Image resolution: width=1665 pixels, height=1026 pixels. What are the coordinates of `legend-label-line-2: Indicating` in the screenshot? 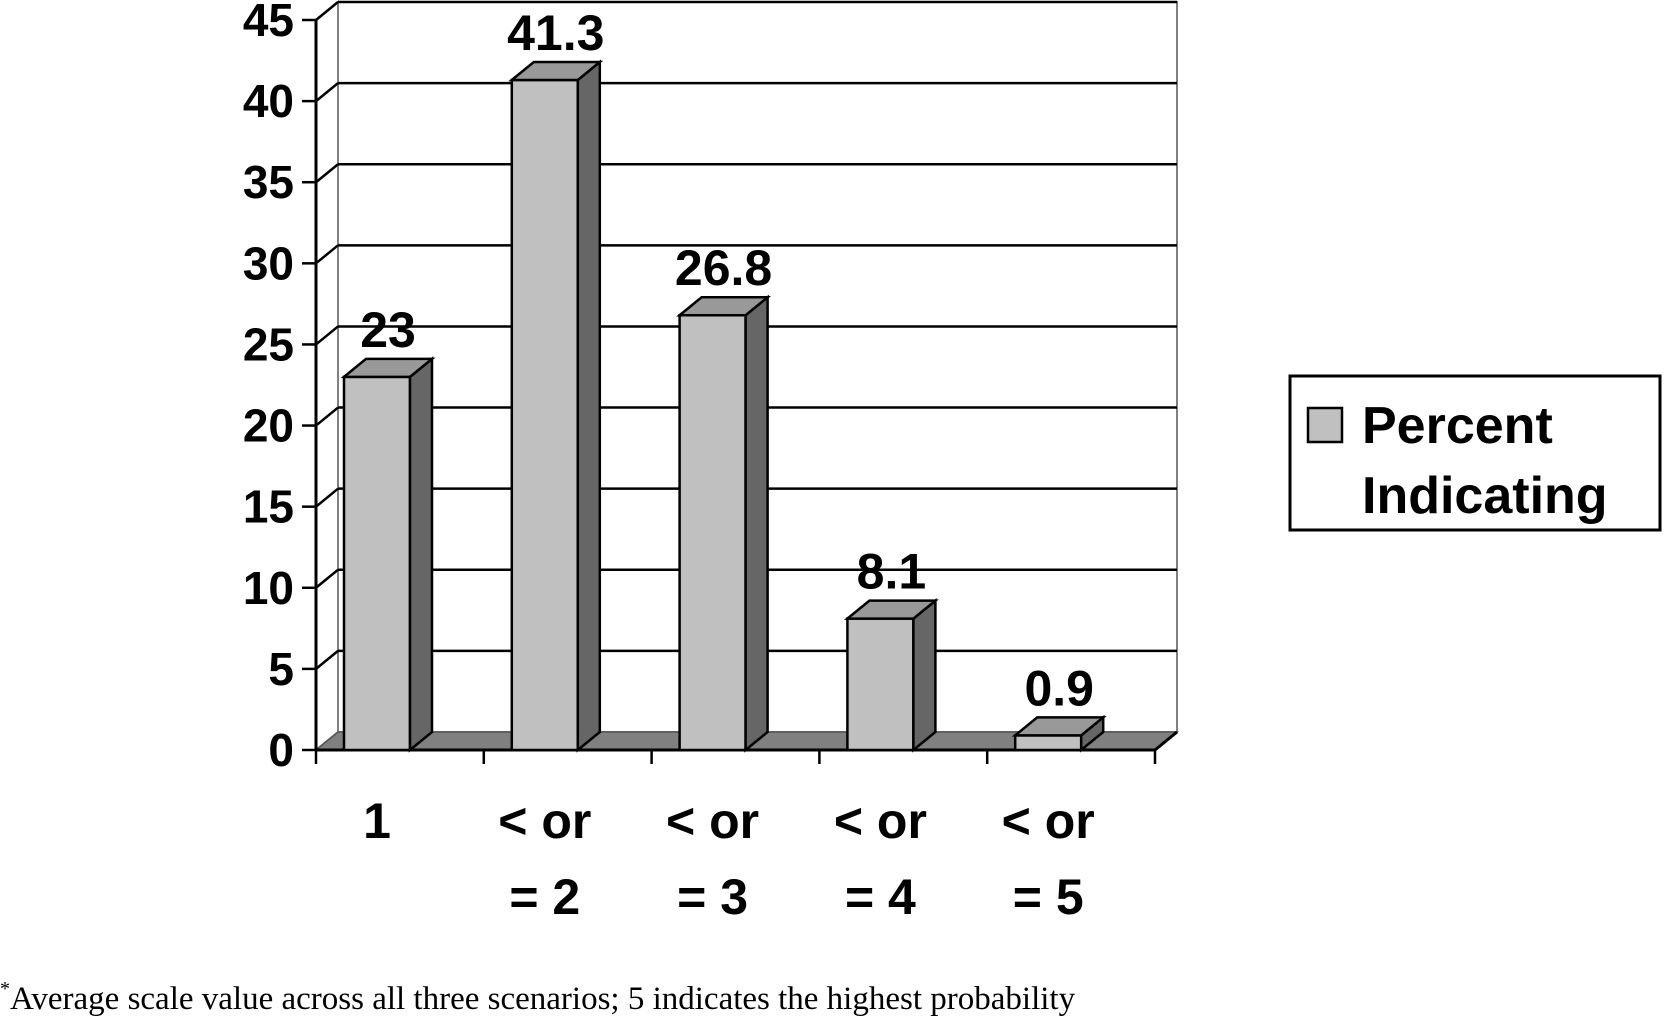 It's located at (1485, 496).